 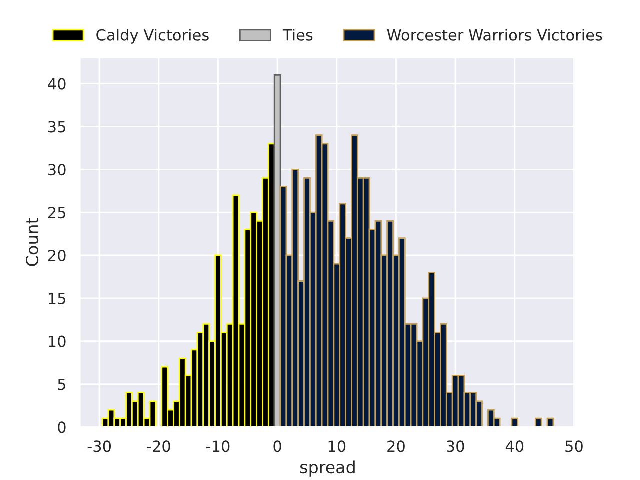 What do you see at coordinates (327, 468) in the screenshot?
I see `x-axis-title: spread` at bounding box center [327, 468].